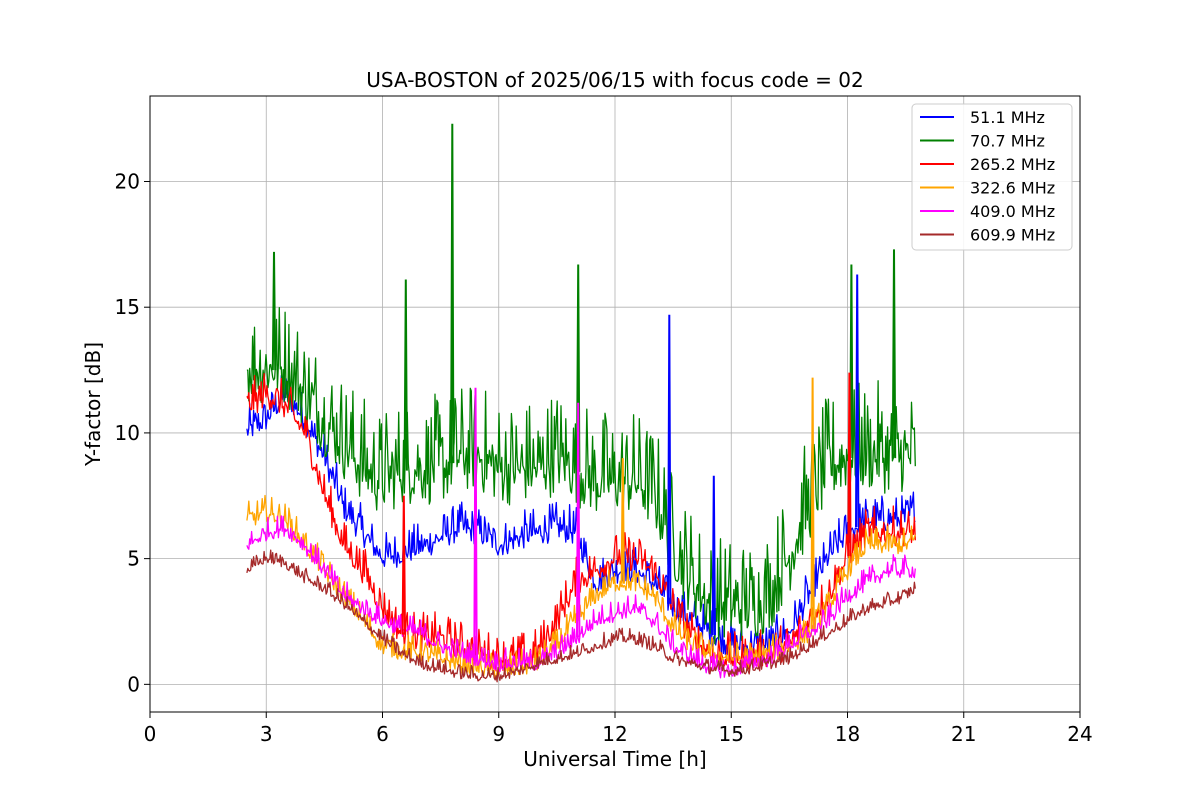 The width and height of the screenshot is (1200, 800). What do you see at coordinates (963, 734) in the screenshot?
I see `x-tick-label: 21` at bounding box center [963, 734].